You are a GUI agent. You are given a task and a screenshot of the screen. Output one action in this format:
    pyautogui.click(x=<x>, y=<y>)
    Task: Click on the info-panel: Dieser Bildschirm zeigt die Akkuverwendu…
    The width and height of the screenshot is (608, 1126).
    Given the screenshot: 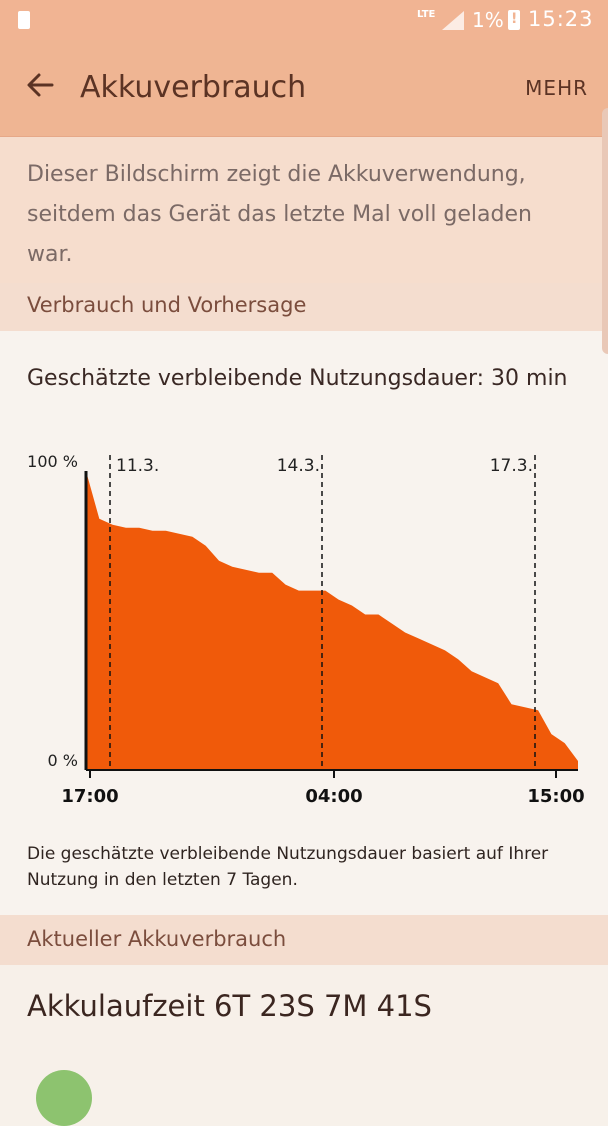 What is the action you would take?
    pyautogui.click(x=304, y=210)
    